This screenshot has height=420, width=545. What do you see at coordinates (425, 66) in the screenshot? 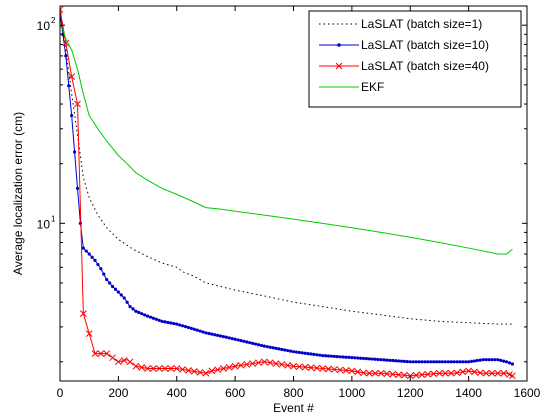
I see `legend-label: LaSLAT (batch size=40)` at bounding box center [425, 66].